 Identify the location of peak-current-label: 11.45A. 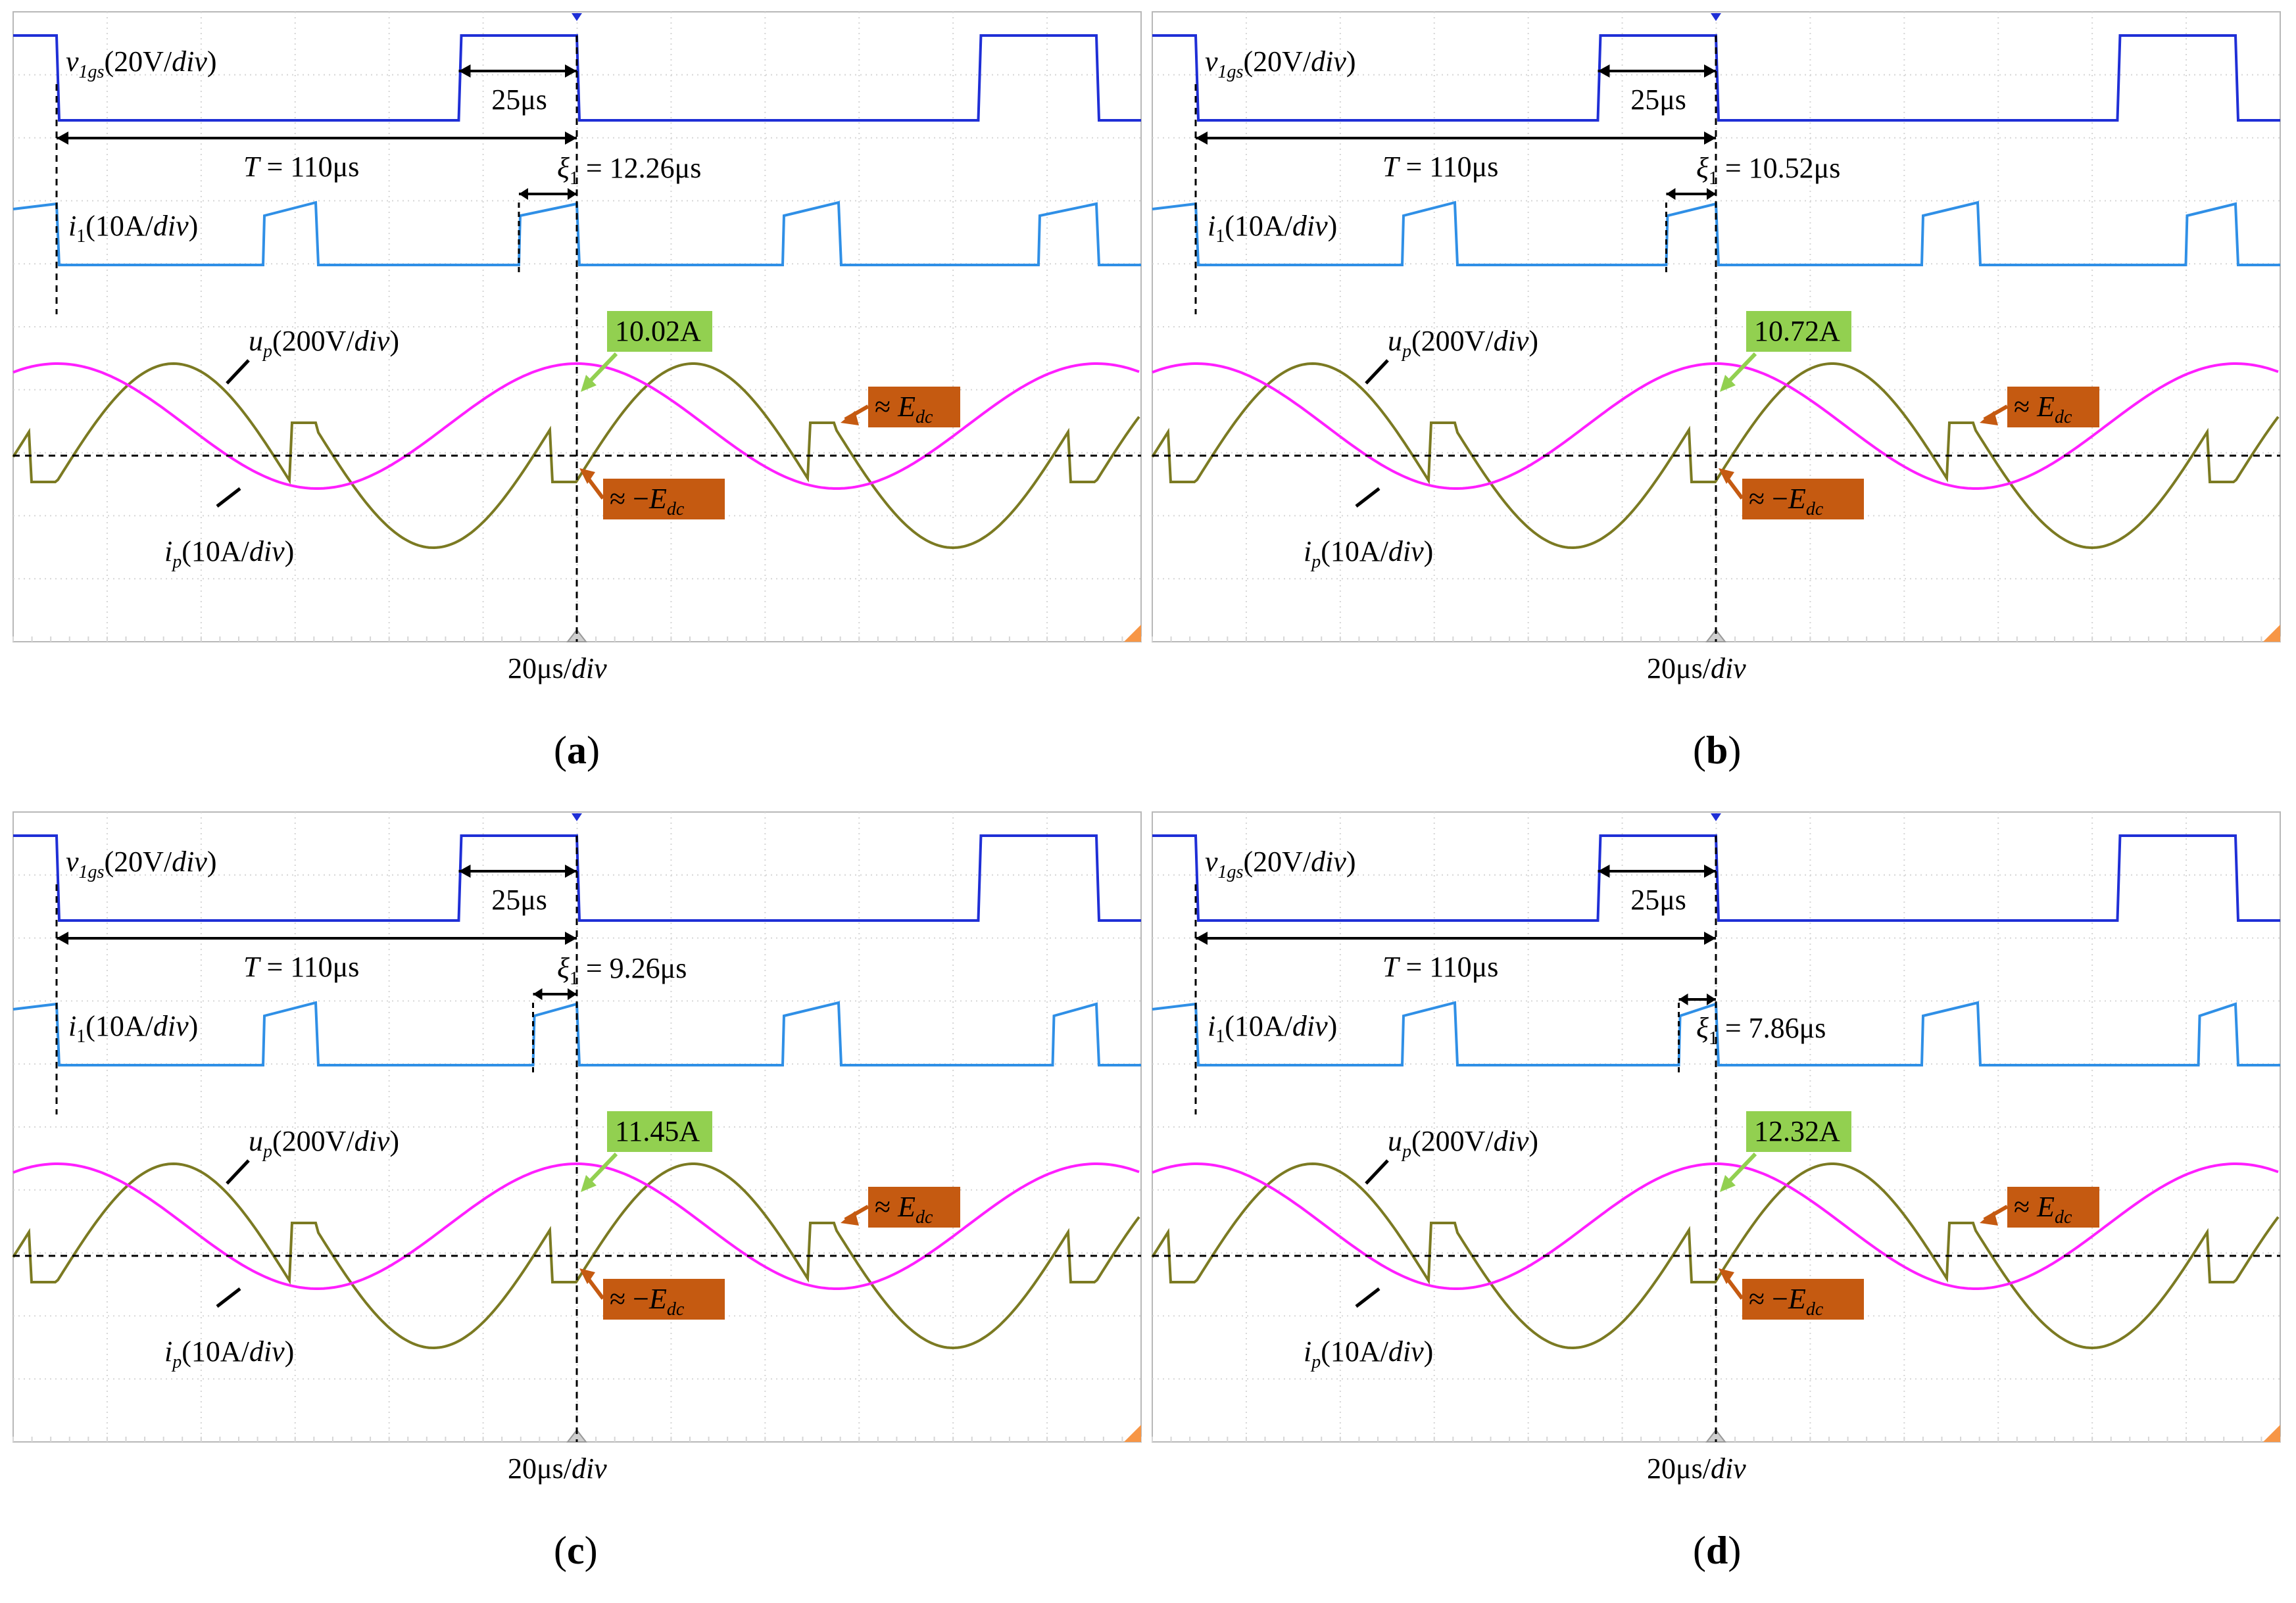
(657, 1131).